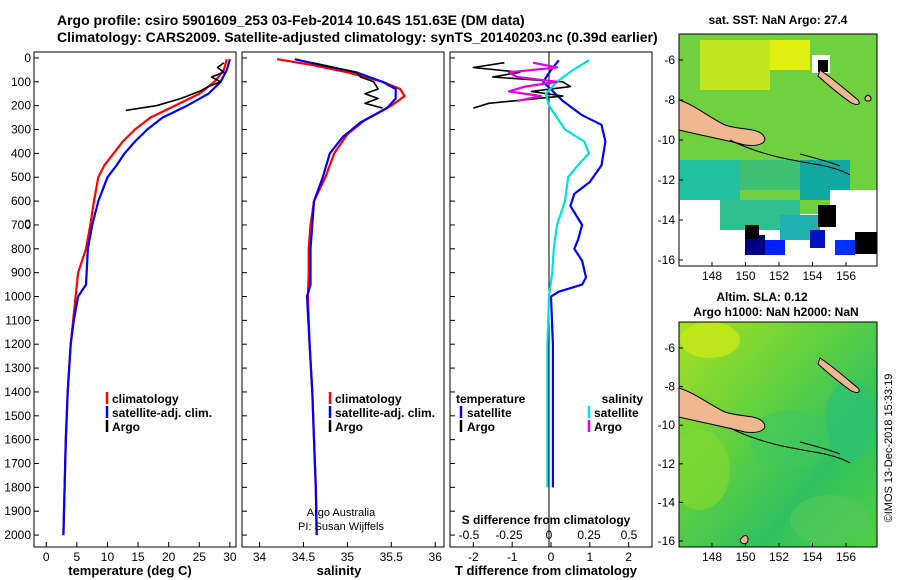  Describe the element at coordinates (629, 535) in the screenshot. I see `s-tick-label: 0.5` at that location.